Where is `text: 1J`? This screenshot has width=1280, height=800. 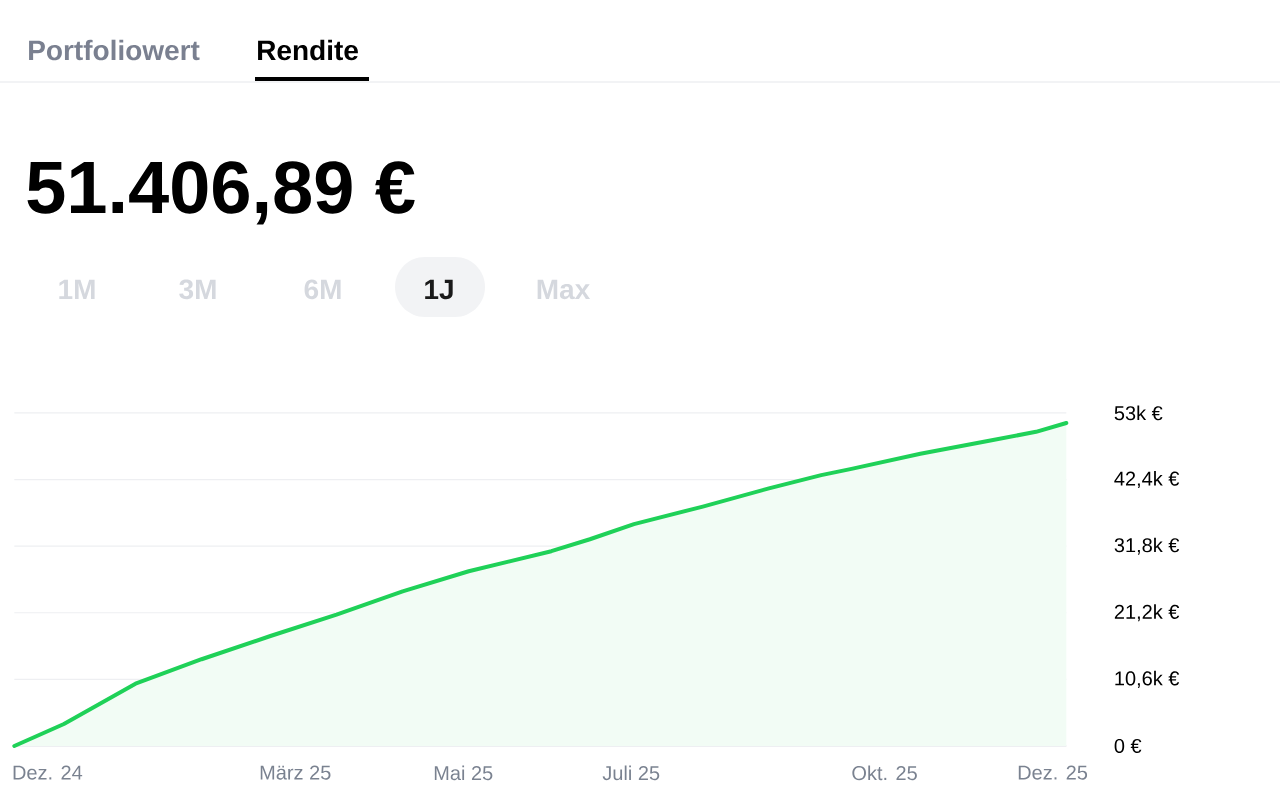
text: 1J is located at coordinates (439, 289).